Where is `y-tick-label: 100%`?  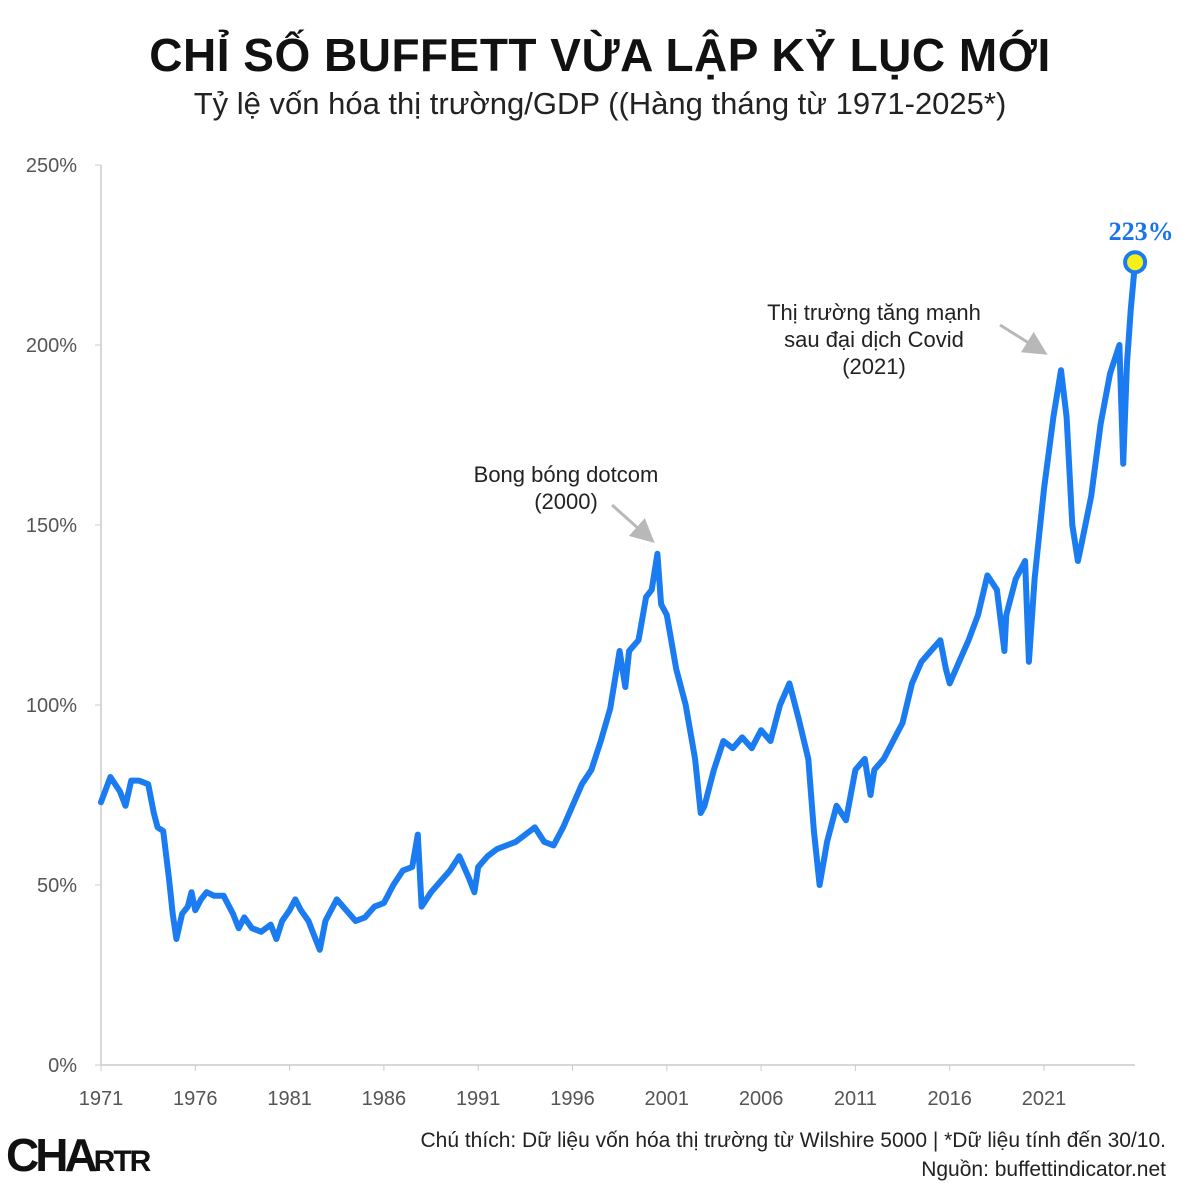 y-tick-label: 100% is located at coordinates (51, 706).